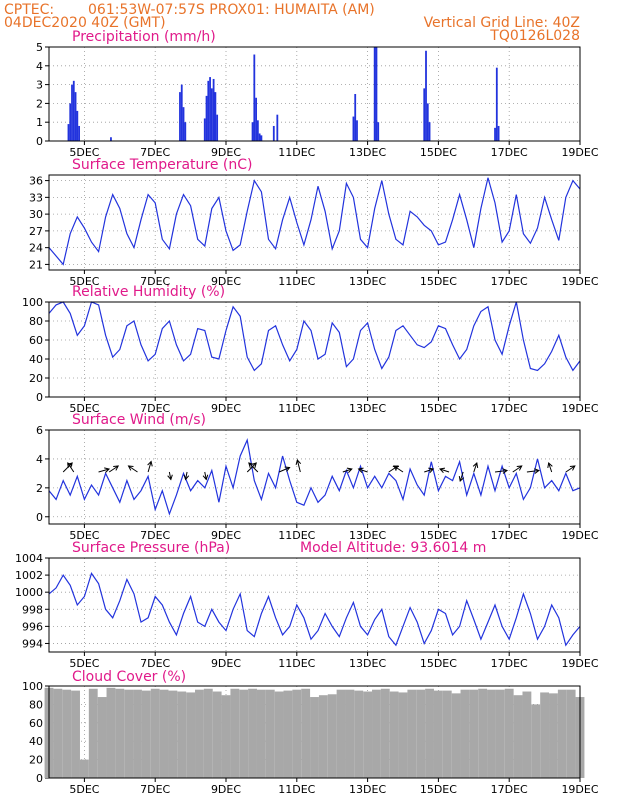  Describe the element at coordinates (509, 152) in the screenshot. I see `precip-xtick-label: 17DEC` at that location.